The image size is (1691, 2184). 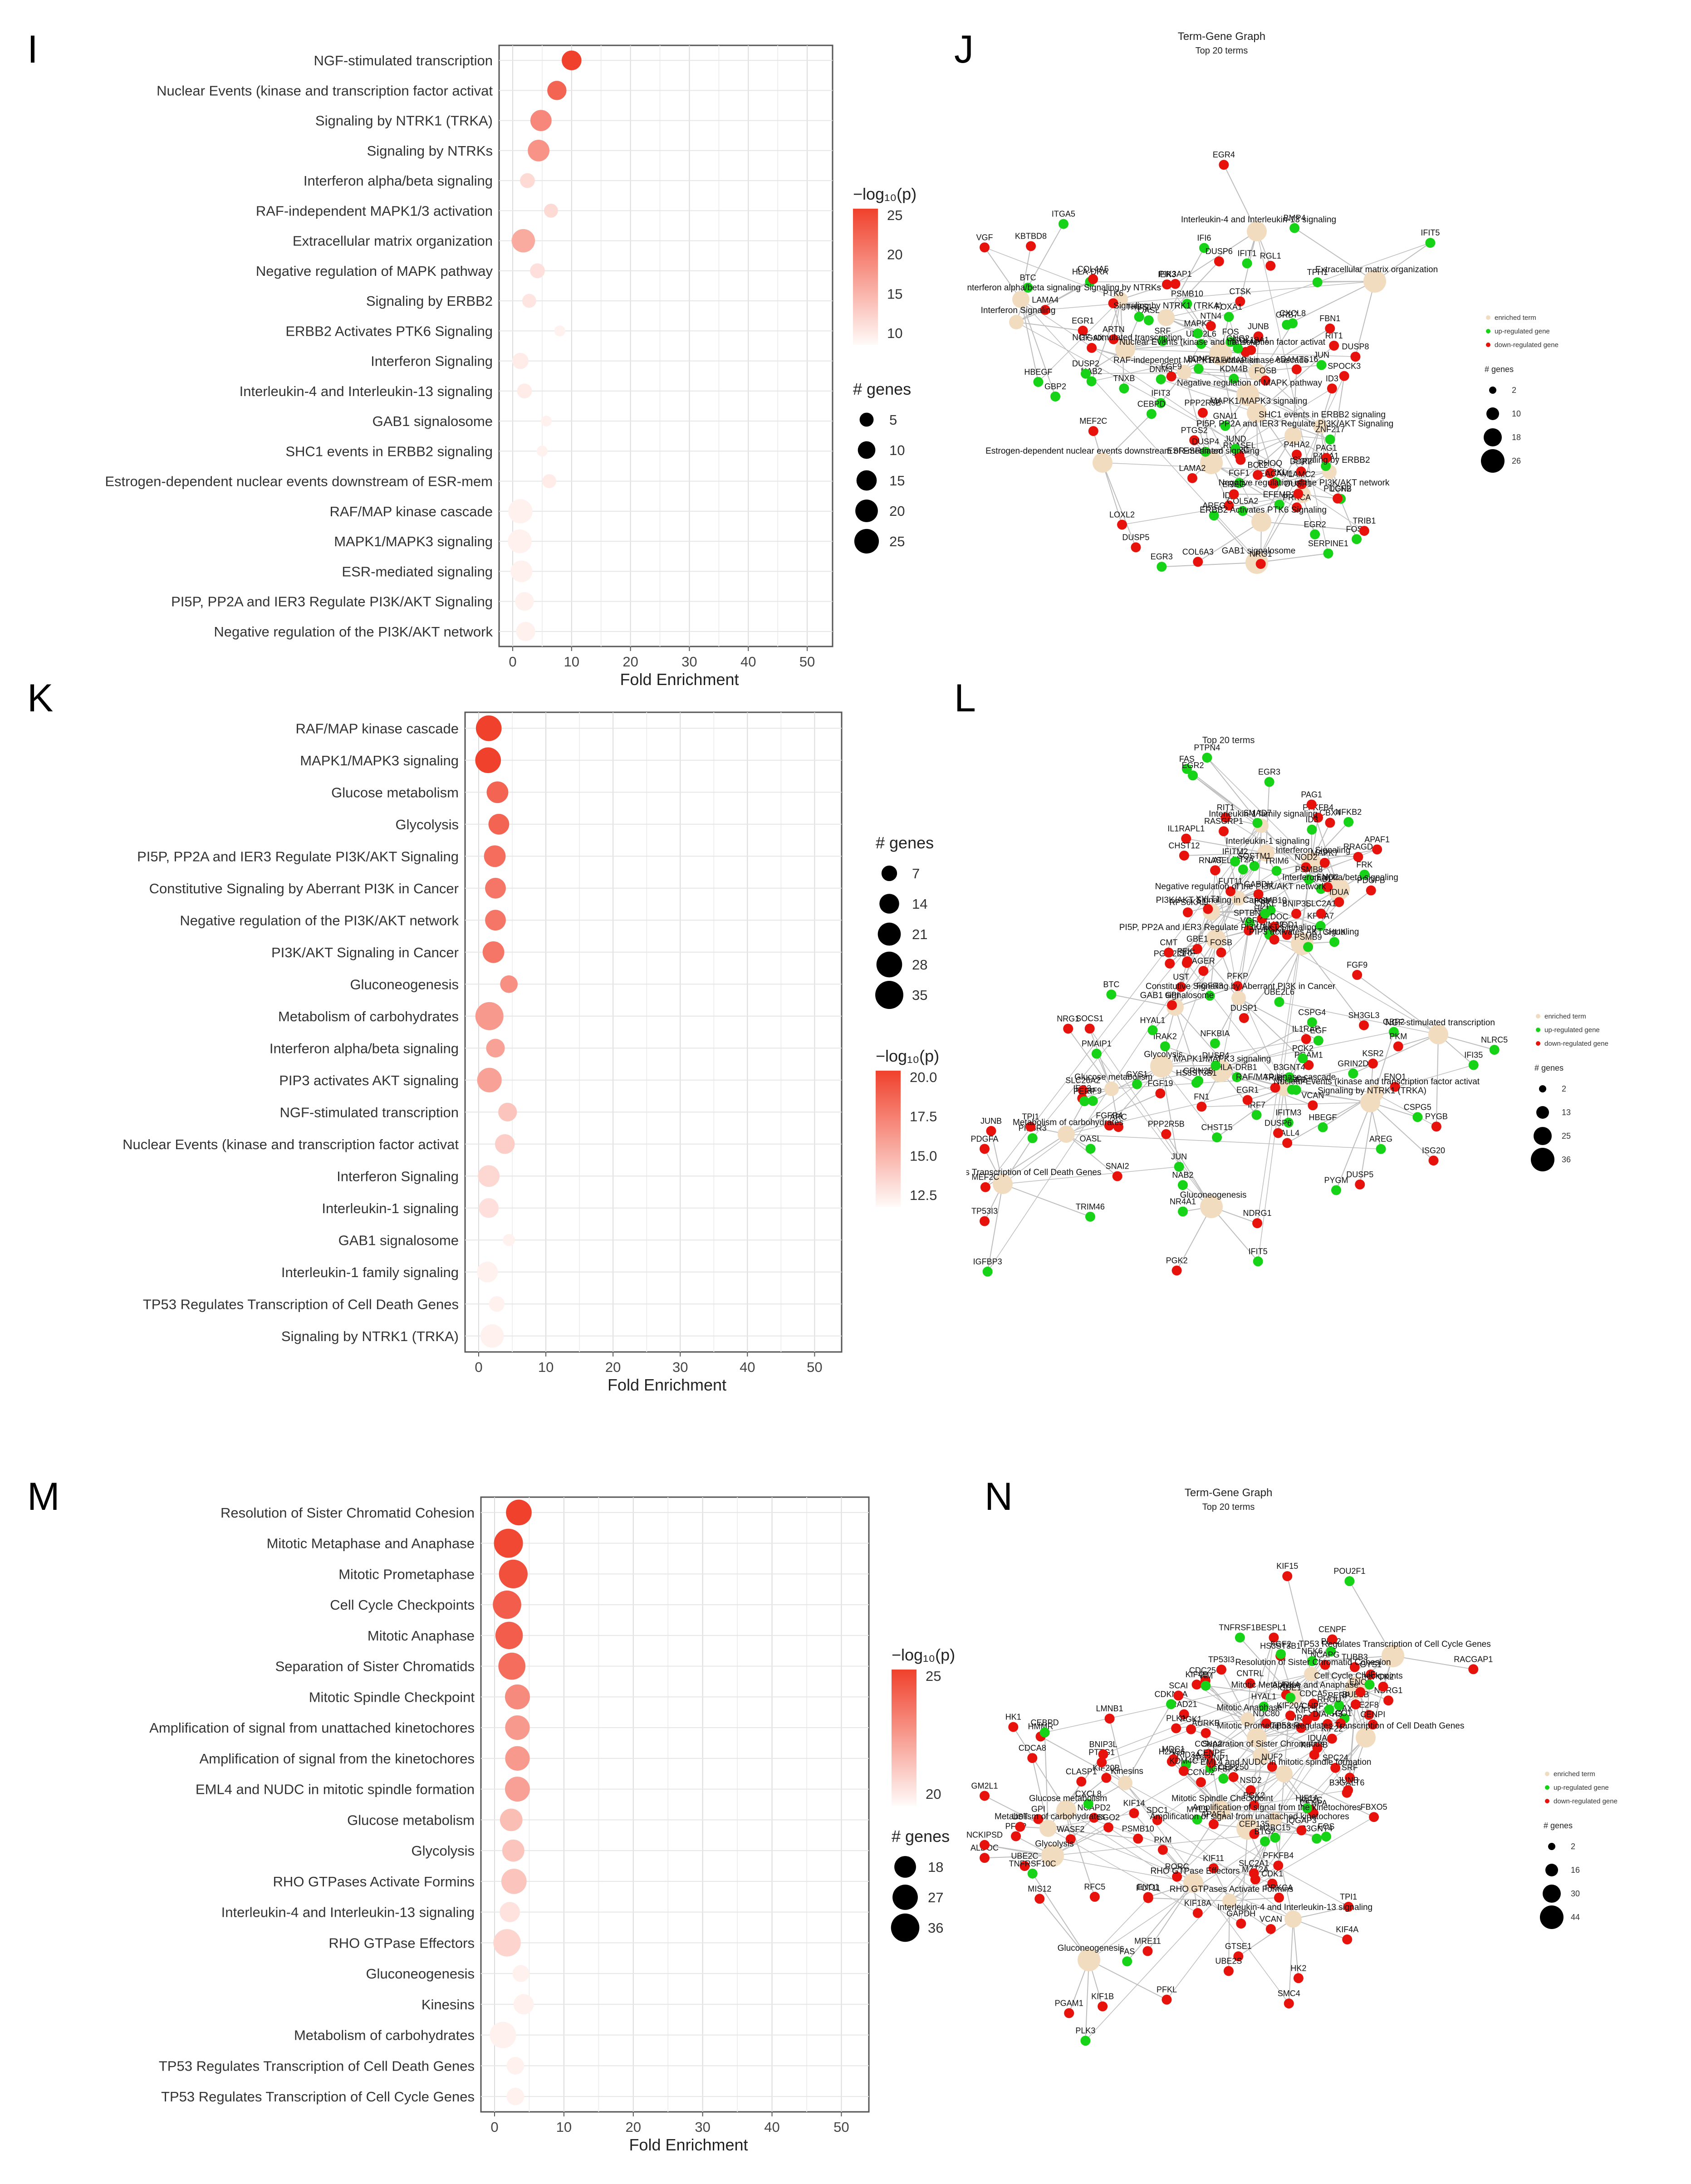 I want to click on x-tick-label: 50, so click(x=841, y=2127).